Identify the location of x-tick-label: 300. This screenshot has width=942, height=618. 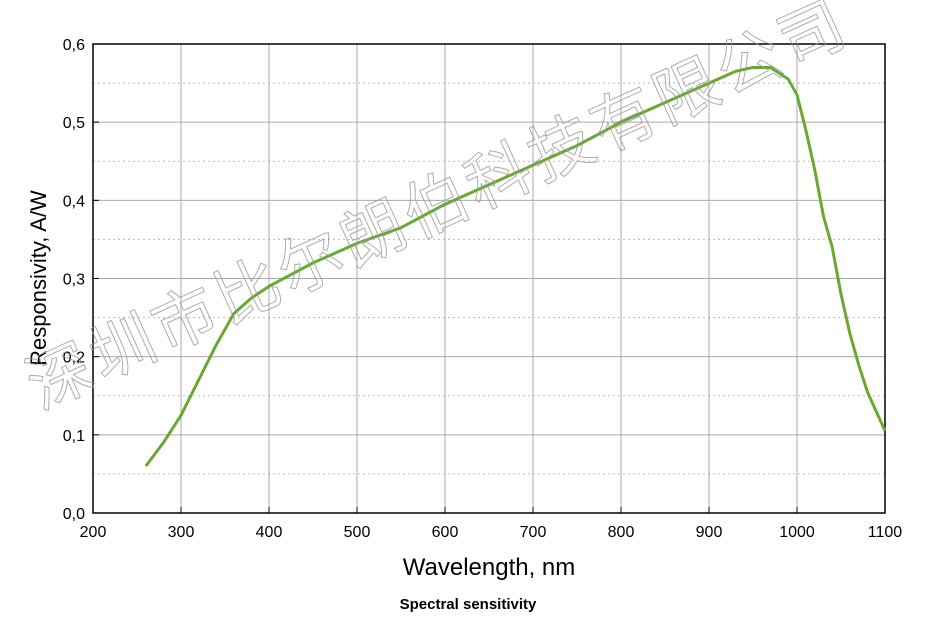
(181, 532).